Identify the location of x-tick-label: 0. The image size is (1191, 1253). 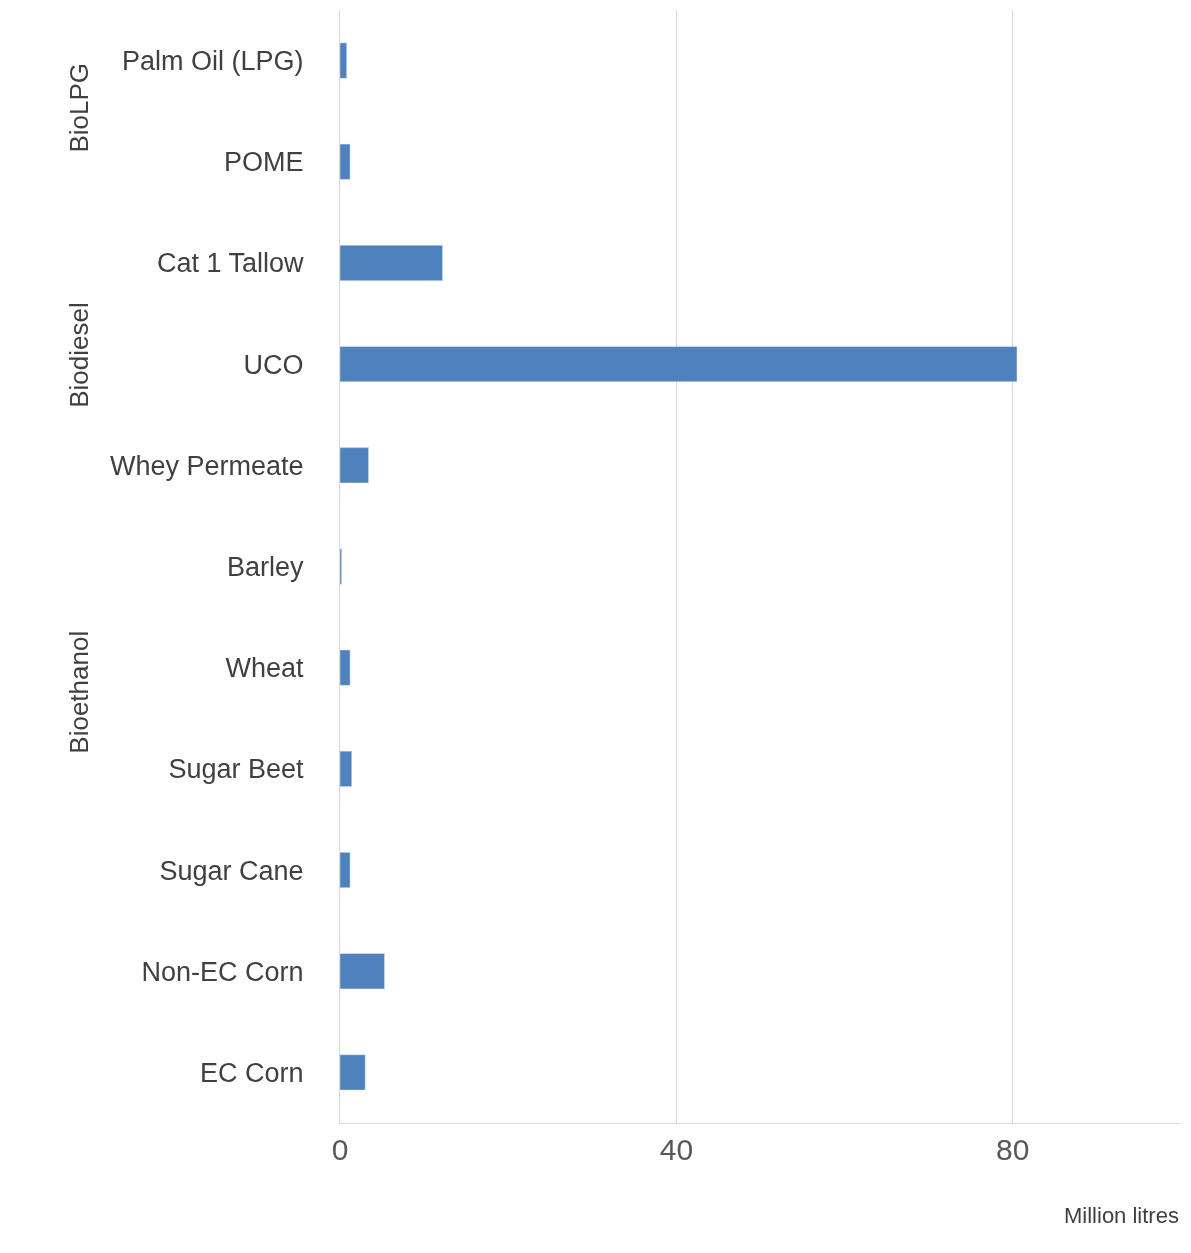
(340, 1149).